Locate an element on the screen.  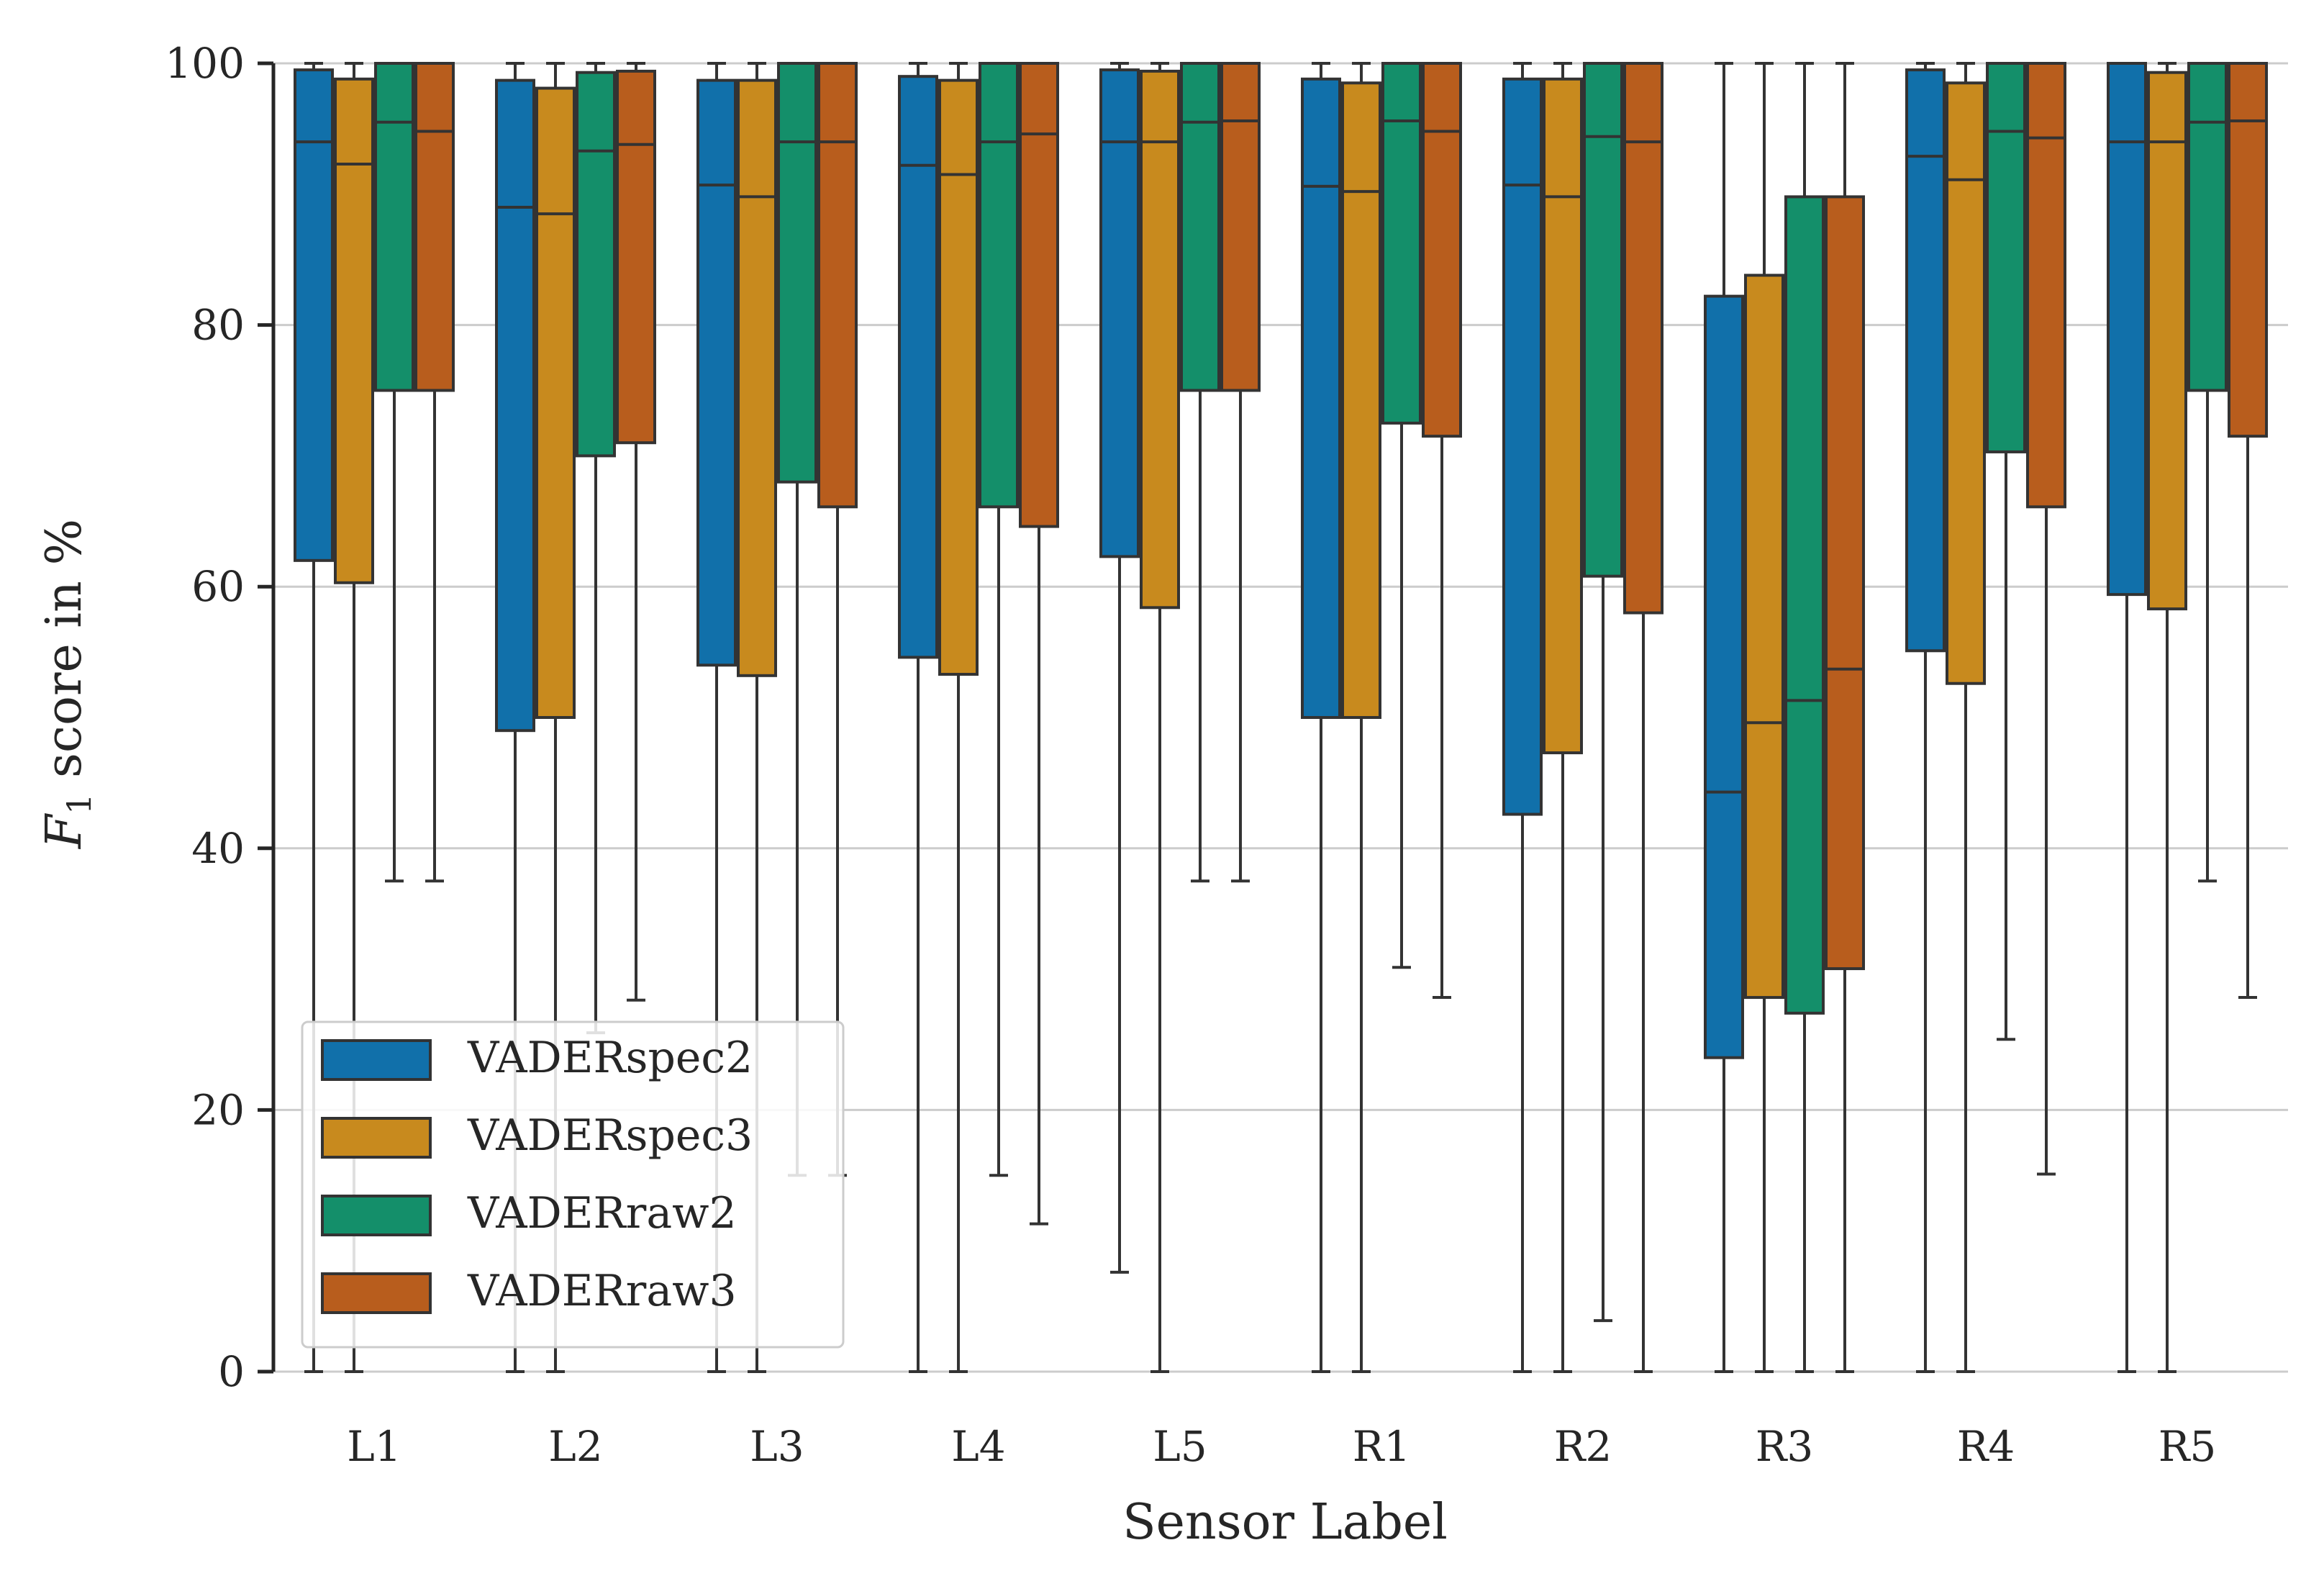
box-group-l1 is located at coordinates (374, 717).